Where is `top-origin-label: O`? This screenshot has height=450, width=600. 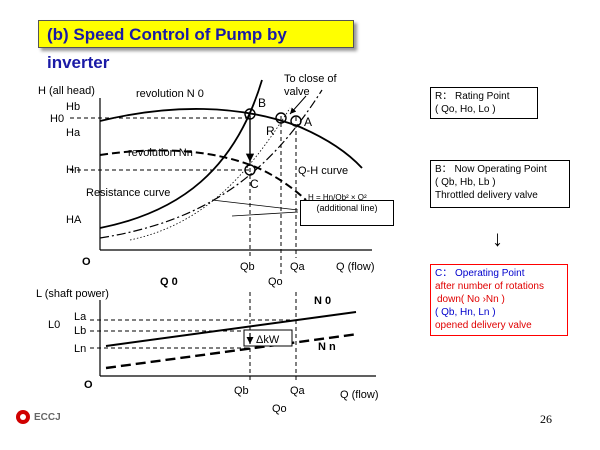
top-origin-label: O is located at coordinates (86, 262).